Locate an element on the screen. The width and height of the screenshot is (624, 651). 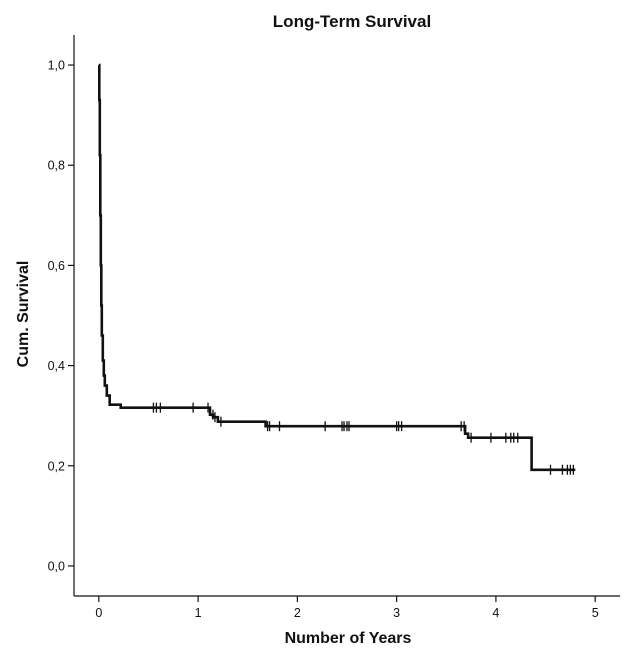
x-axis-title: Number of Years is located at coordinates (348, 638).